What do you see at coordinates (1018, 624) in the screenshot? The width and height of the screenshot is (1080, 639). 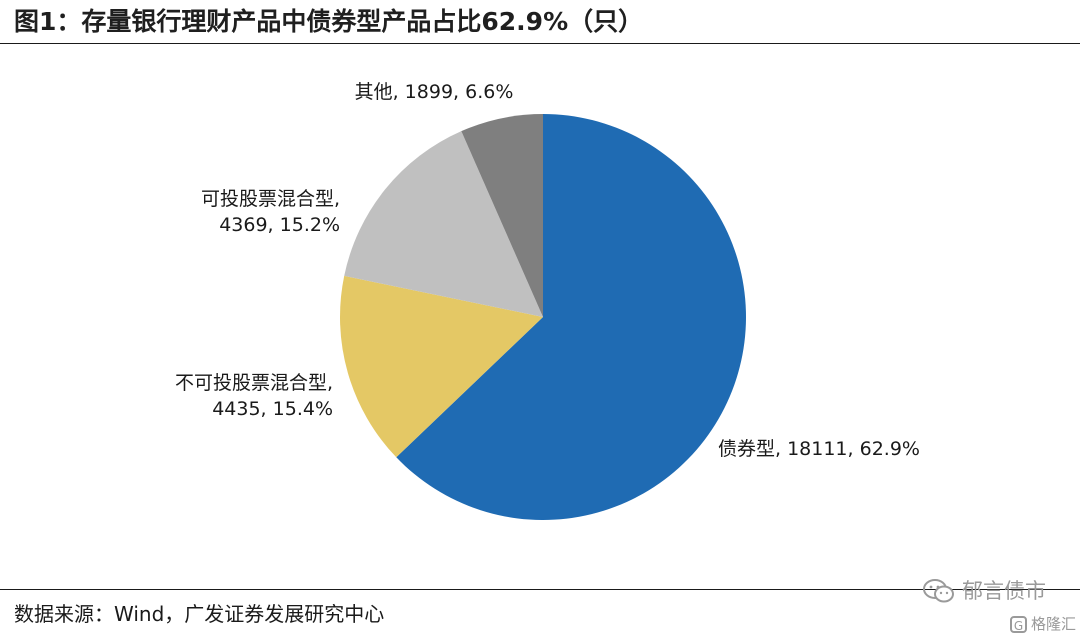 I see `gelonghui-logo-icon: G` at bounding box center [1018, 624].